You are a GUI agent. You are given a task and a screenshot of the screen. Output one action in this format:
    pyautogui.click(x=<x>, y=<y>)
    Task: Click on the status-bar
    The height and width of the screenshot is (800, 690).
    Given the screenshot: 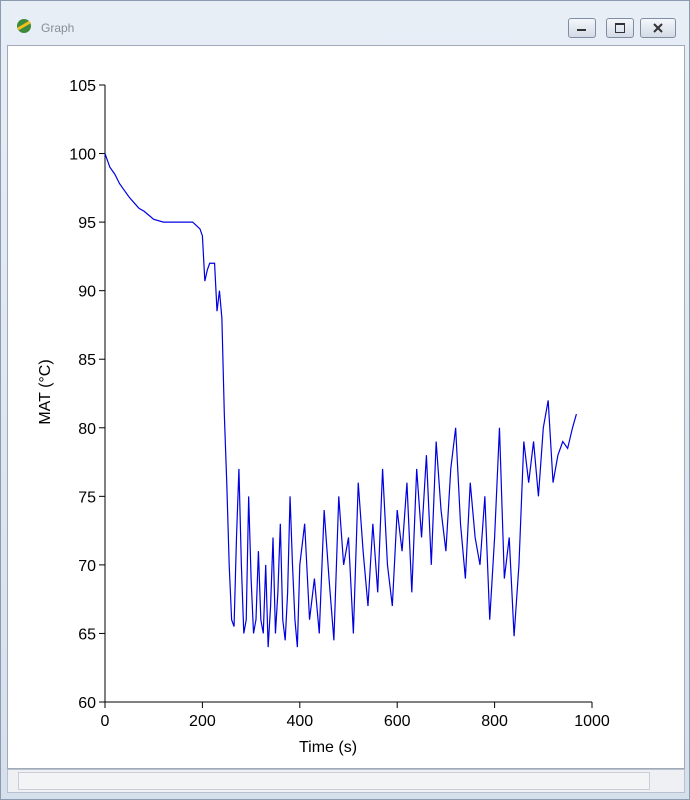 What is the action you would take?
    pyautogui.click(x=346, y=781)
    